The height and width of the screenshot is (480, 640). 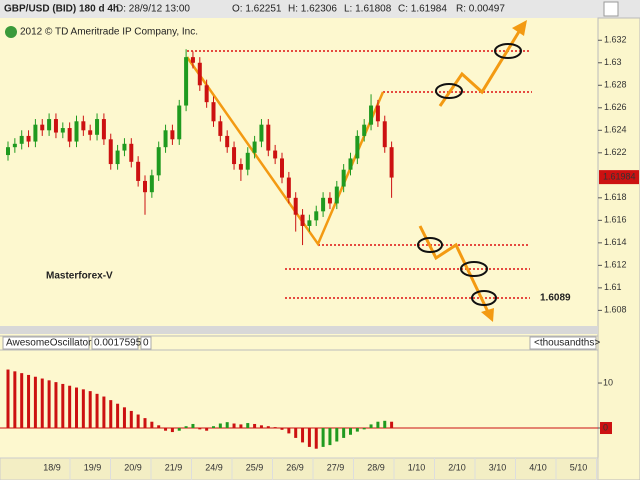 What do you see at coordinates (567, 343) in the screenshot?
I see `indicator-units: <thousandths>` at bounding box center [567, 343].